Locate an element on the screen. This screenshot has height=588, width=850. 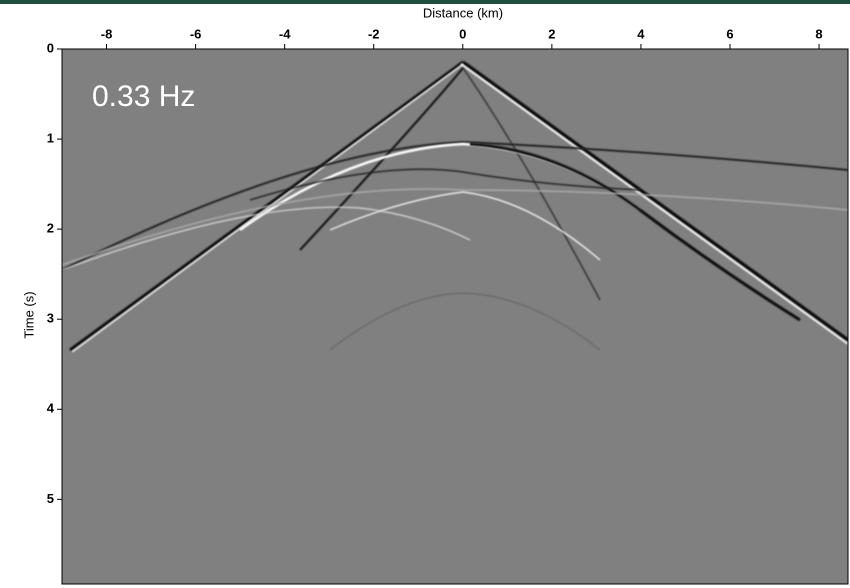
y-tick-label: 0 is located at coordinates (50, 47).